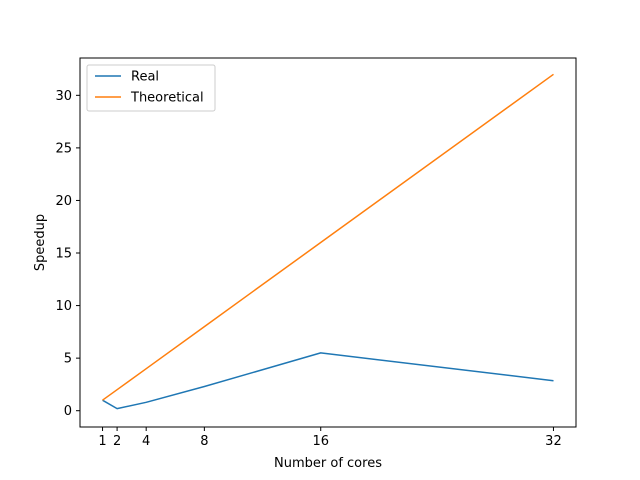 The height and width of the screenshot is (480, 640). I want to click on y-tick-label: 30, so click(63, 96).